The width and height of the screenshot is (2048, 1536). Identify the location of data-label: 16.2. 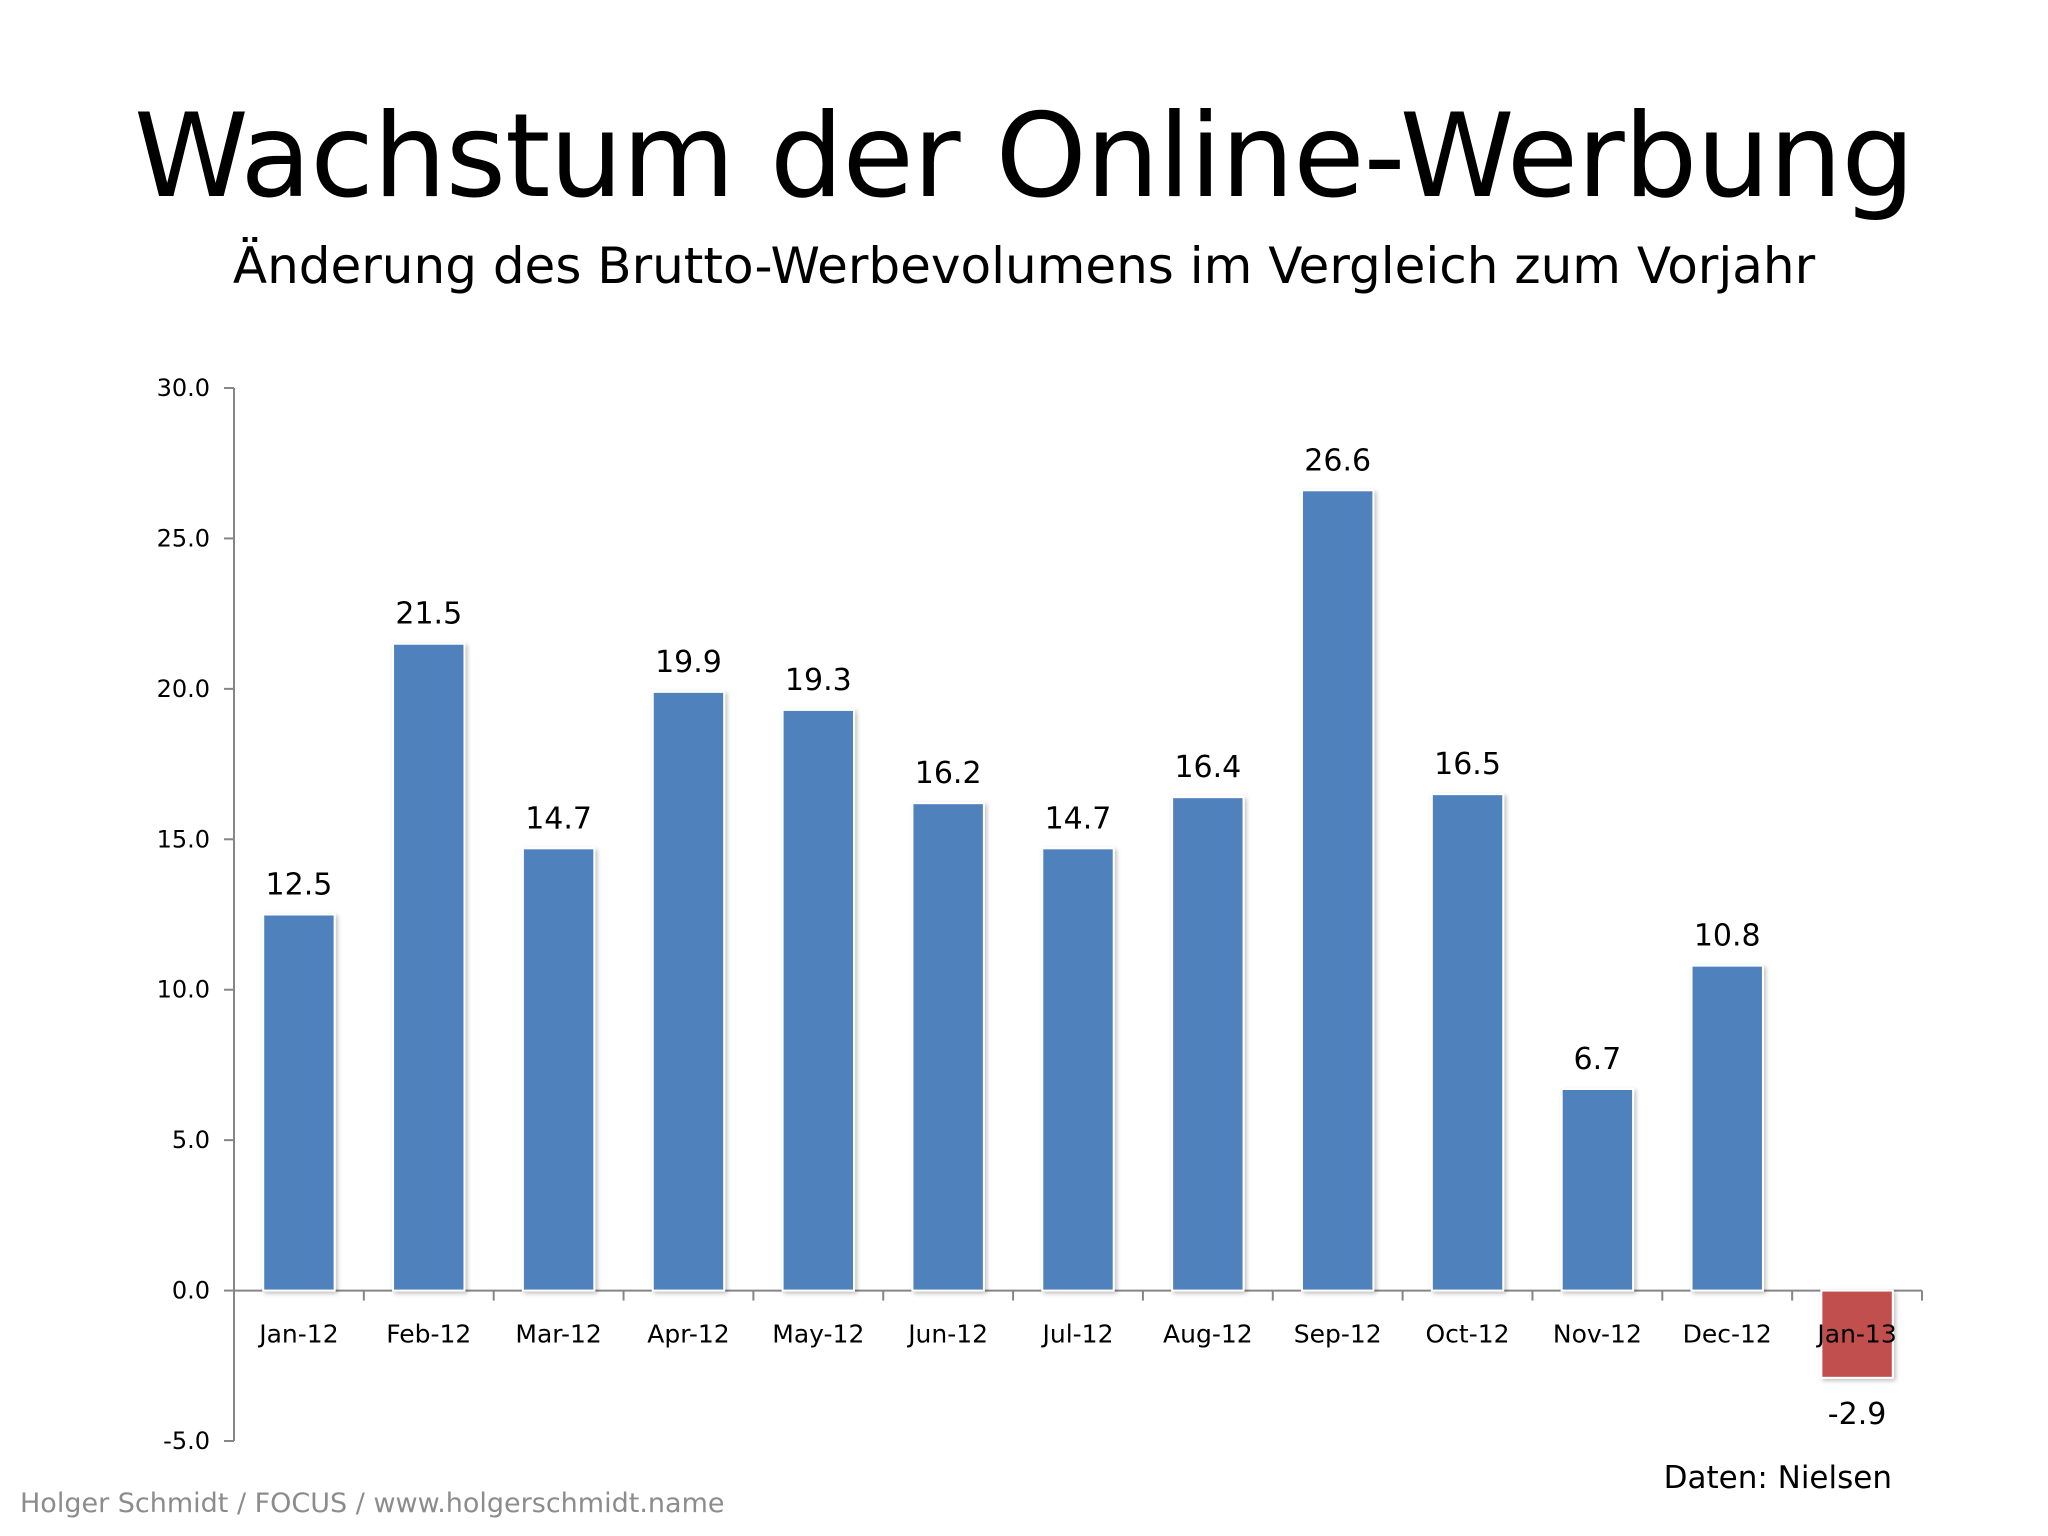
(948, 773).